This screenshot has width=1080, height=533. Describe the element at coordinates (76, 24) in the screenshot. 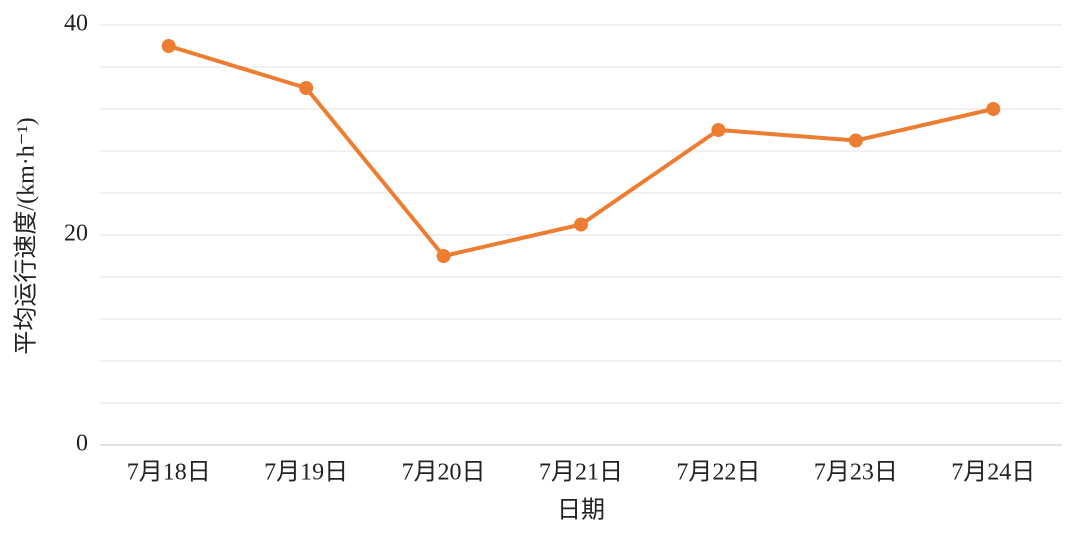

I see `y-tick-label: 40` at that location.